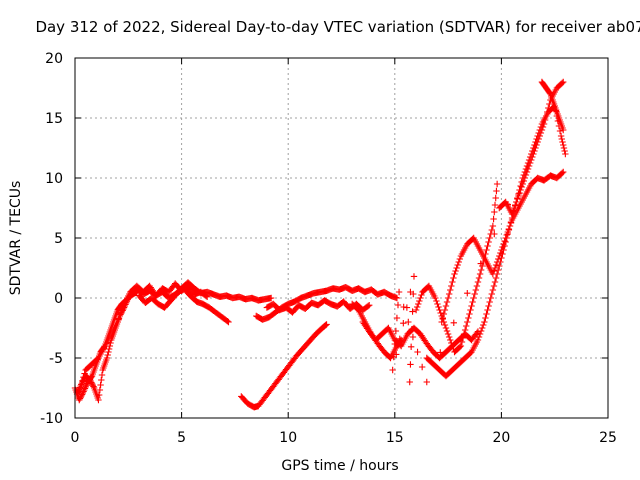  I want to click on x-tick-label: 0, so click(75, 438).